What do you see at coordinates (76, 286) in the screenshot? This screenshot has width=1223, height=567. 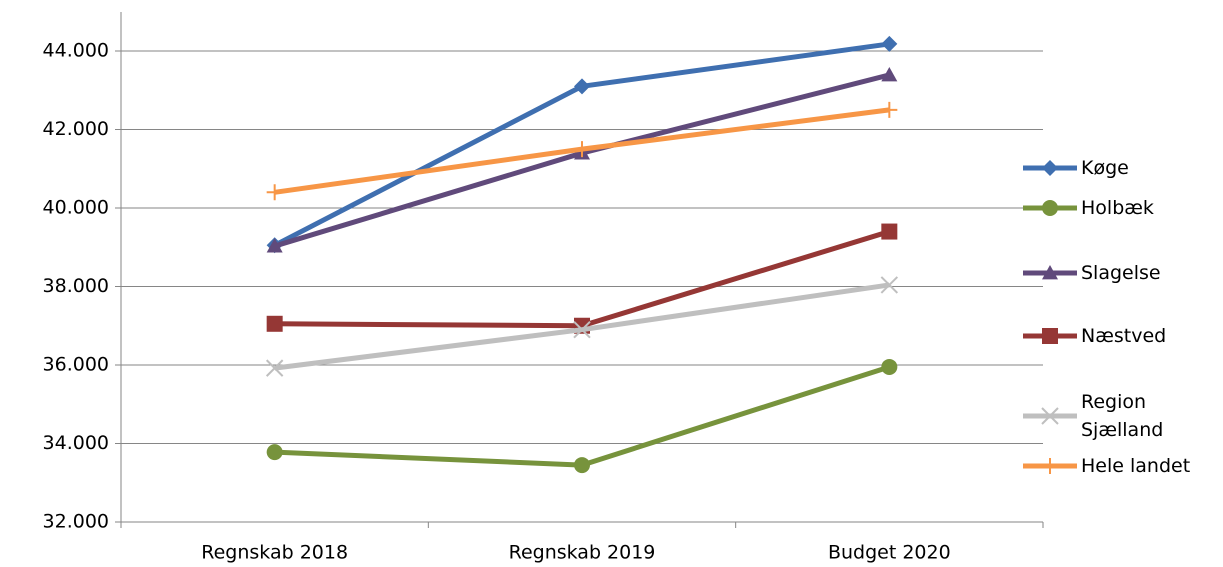 I see `y-tick-label: 38.000` at bounding box center [76, 286].